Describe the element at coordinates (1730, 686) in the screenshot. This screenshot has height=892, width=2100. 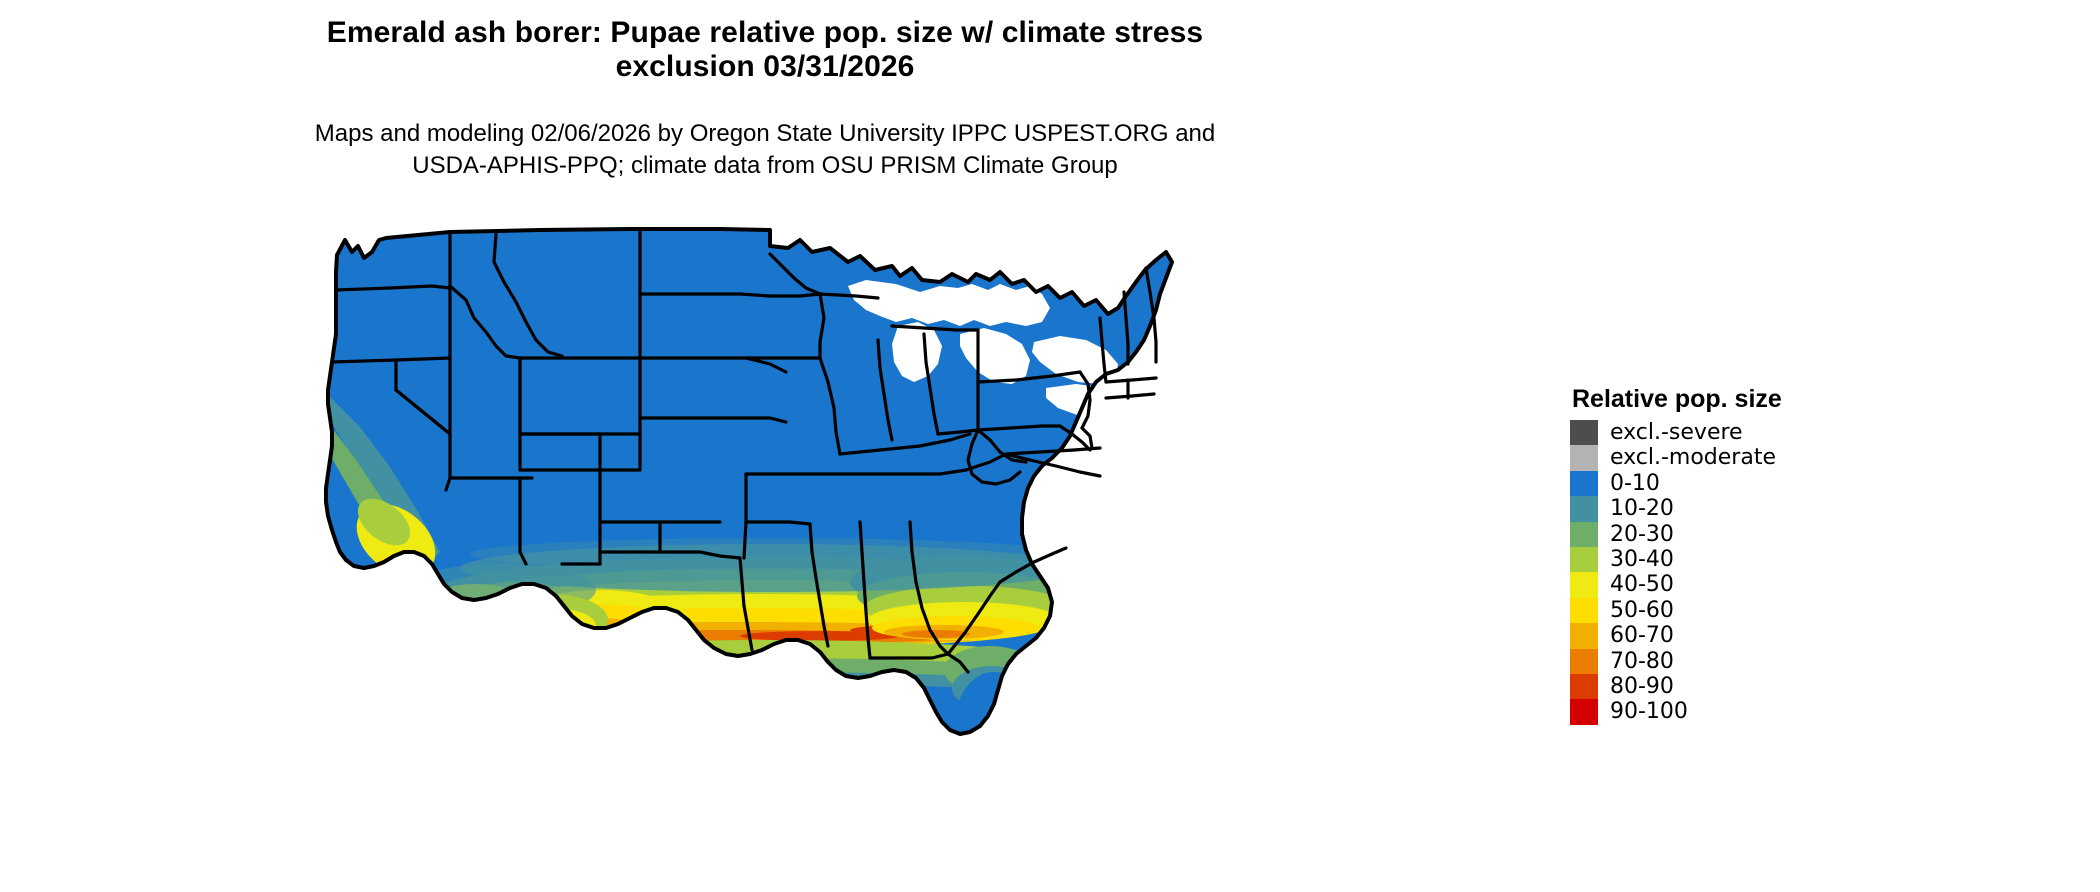
I see `legend-item: 80-90` at that location.